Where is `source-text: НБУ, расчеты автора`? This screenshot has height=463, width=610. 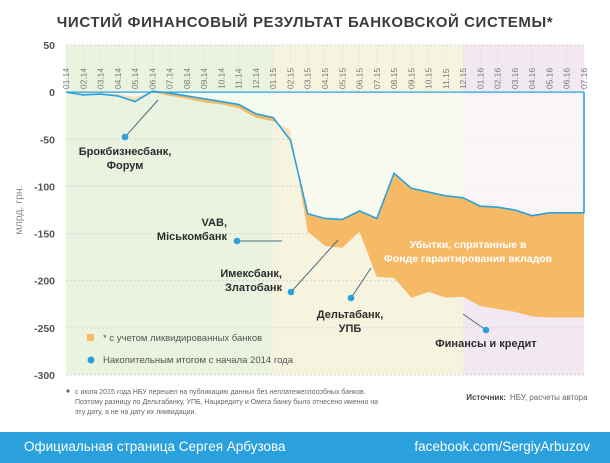 source-text: НБУ, расчеты автора is located at coordinates (549, 397).